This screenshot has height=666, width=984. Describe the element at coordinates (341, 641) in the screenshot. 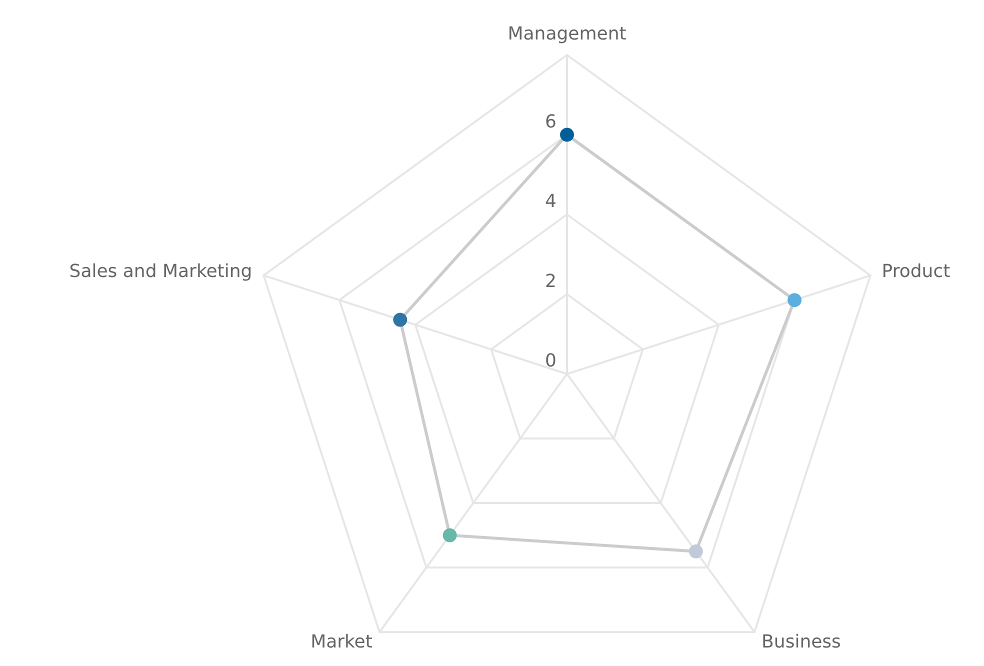

I see `spoke-label: Market` at that location.